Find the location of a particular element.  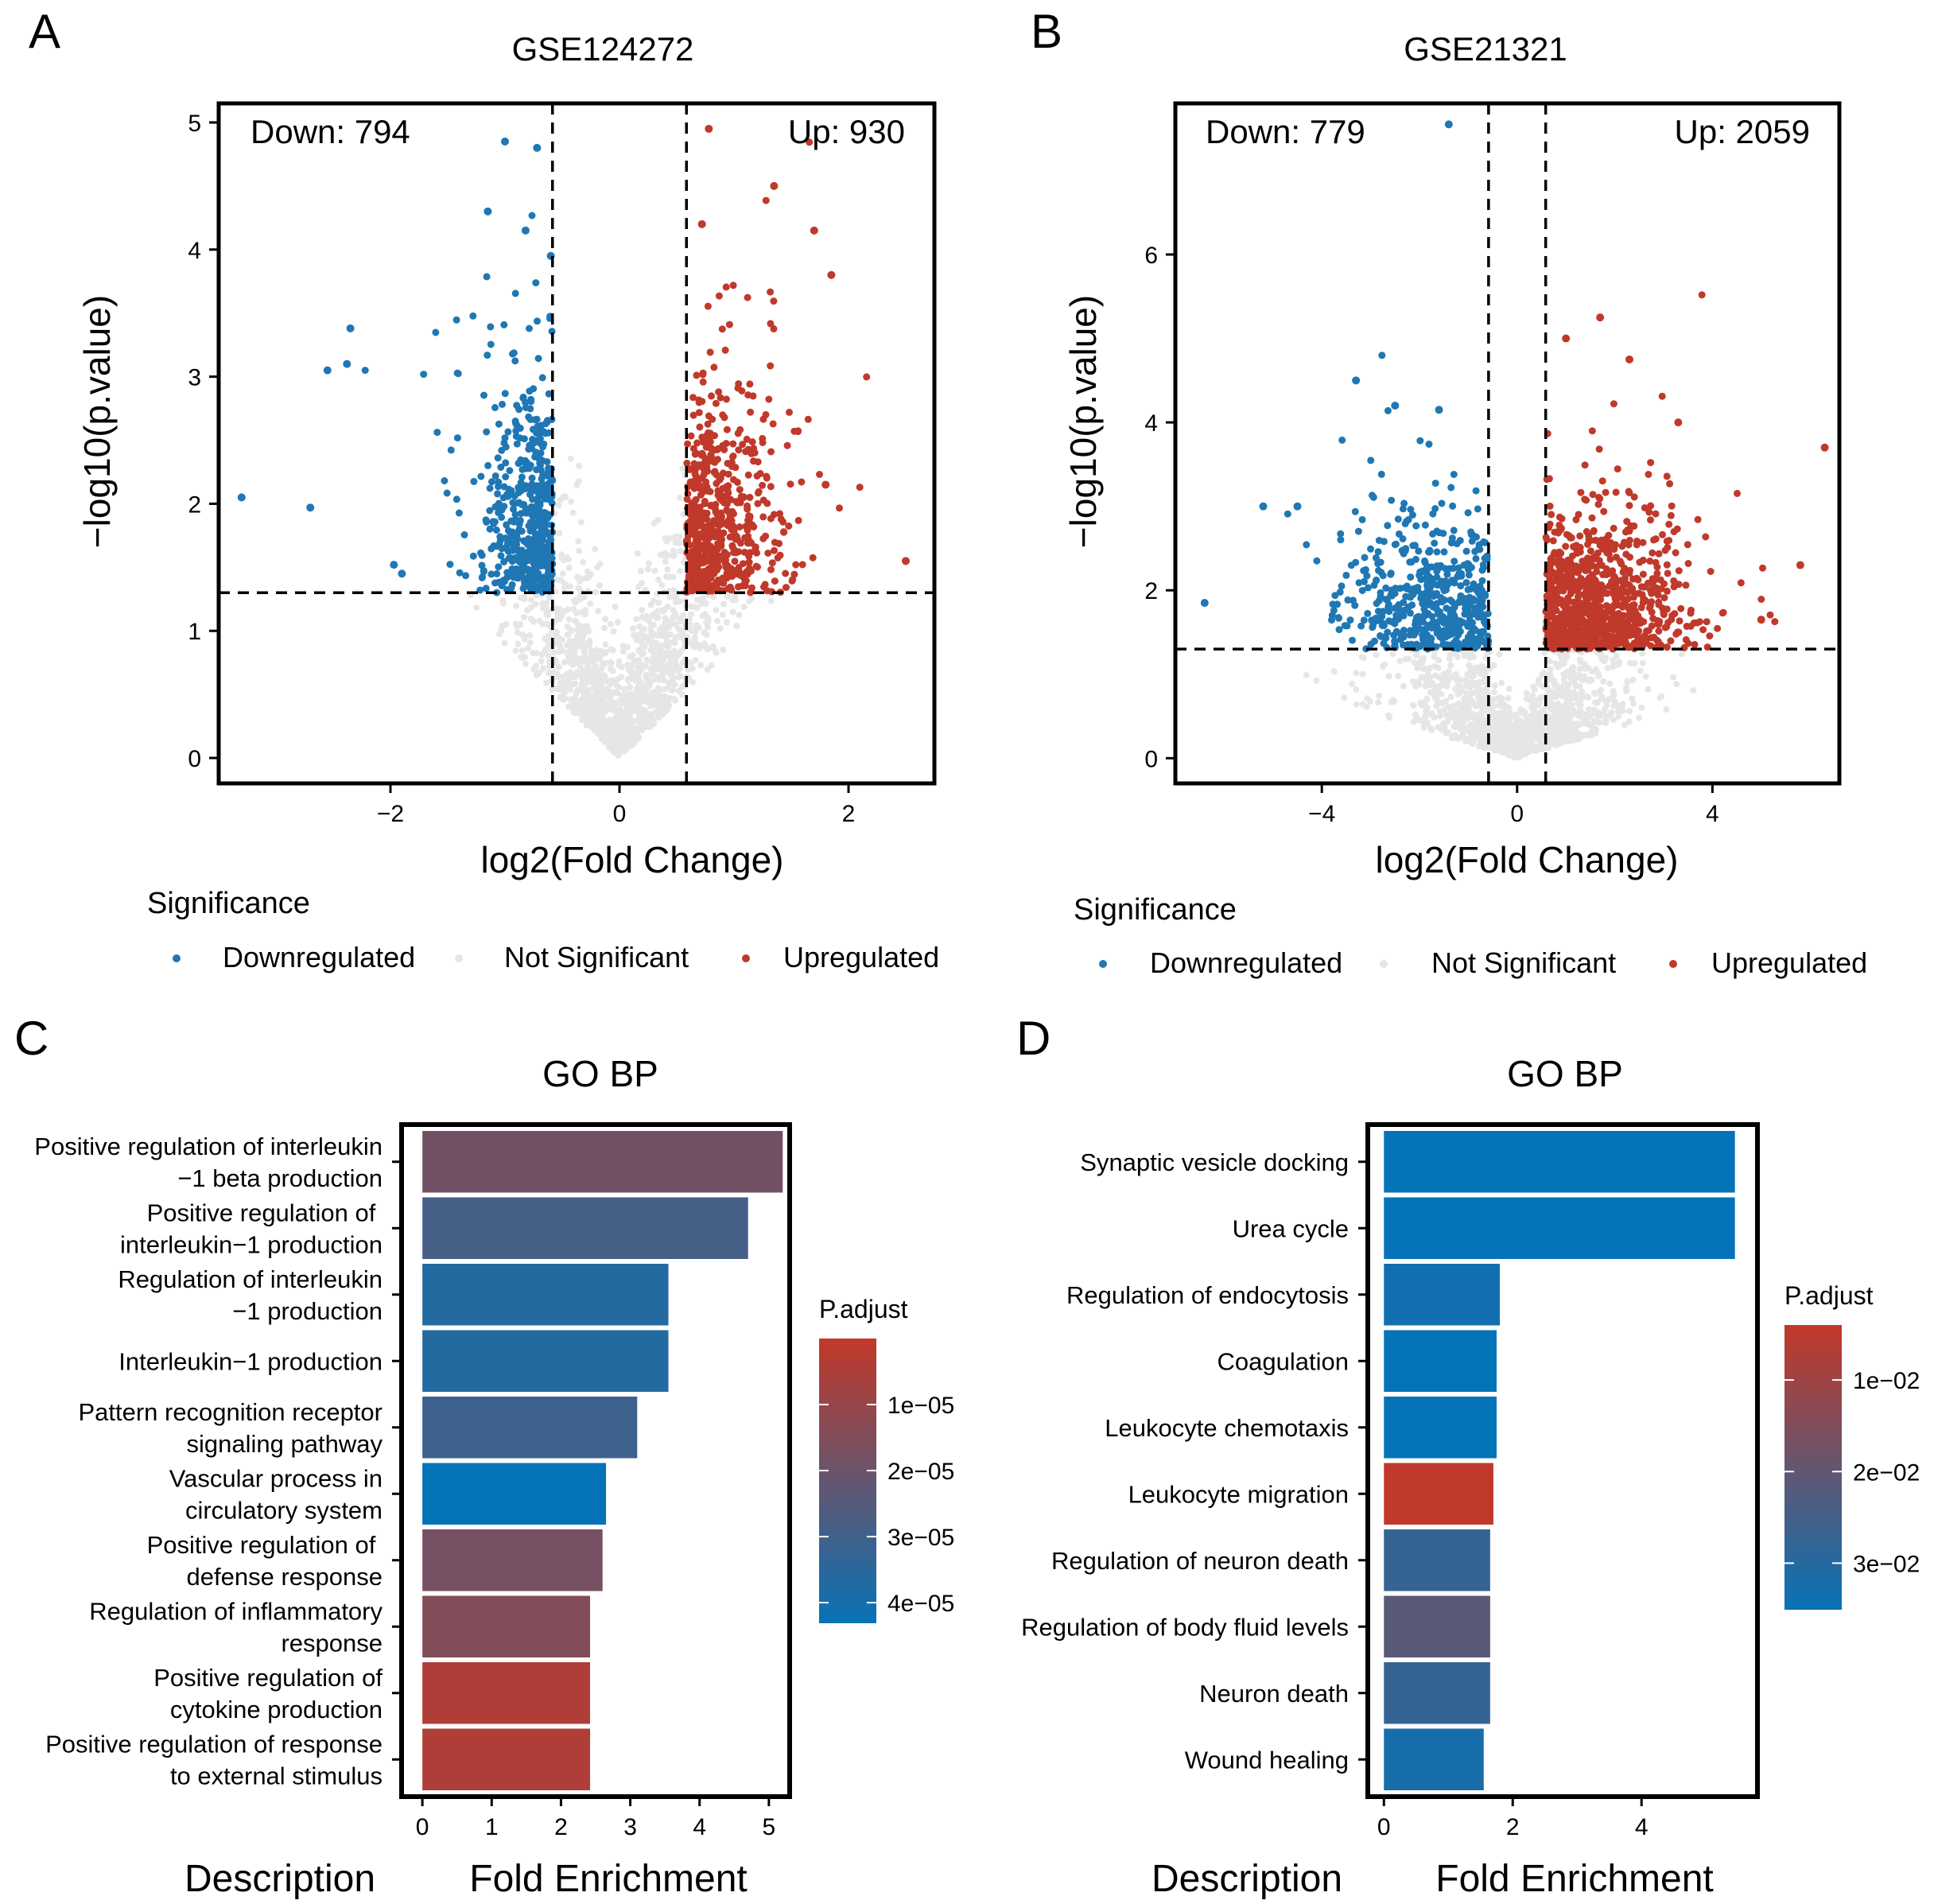

panel-a-points is located at coordinates (573, 441).